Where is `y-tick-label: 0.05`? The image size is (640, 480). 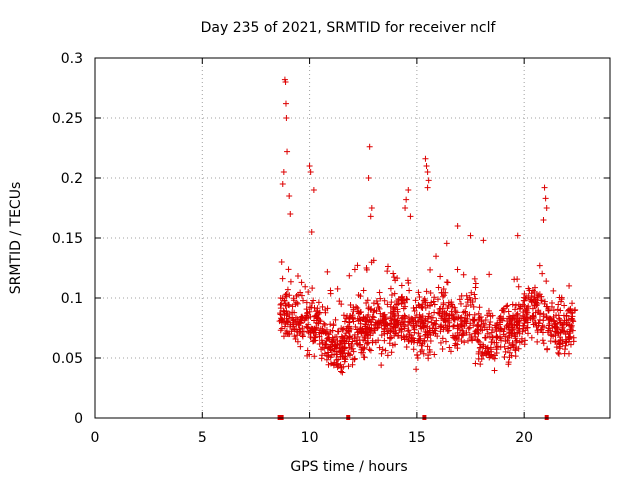 y-tick-label: 0.05 is located at coordinates (67, 359).